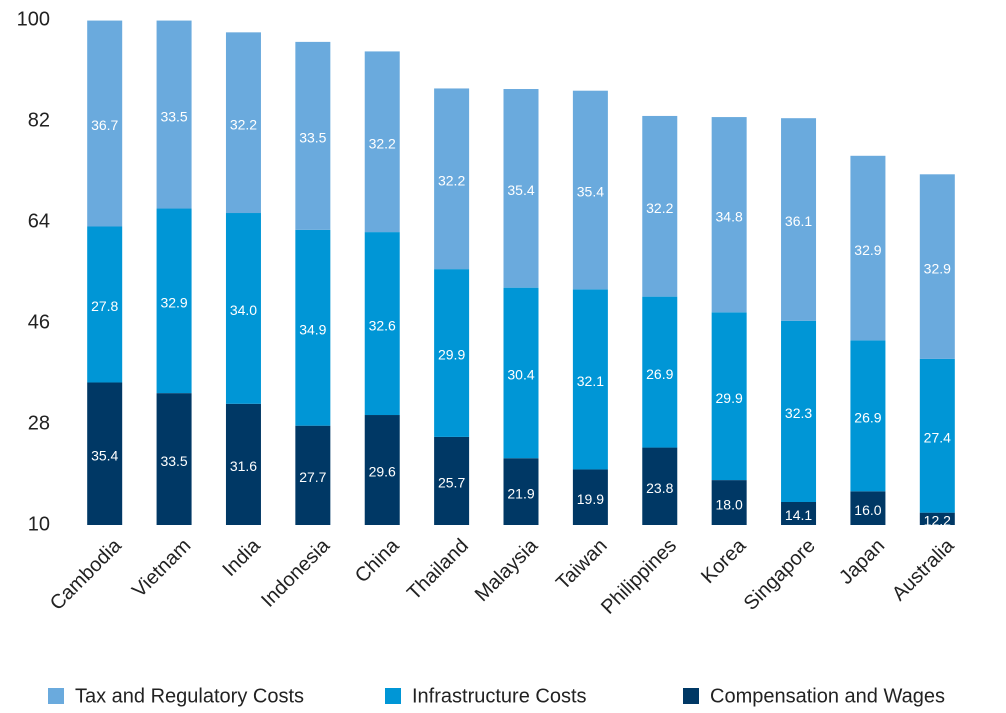  What do you see at coordinates (729, 504) in the screenshot?
I see `value-label: 18.0` at bounding box center [729, 504].